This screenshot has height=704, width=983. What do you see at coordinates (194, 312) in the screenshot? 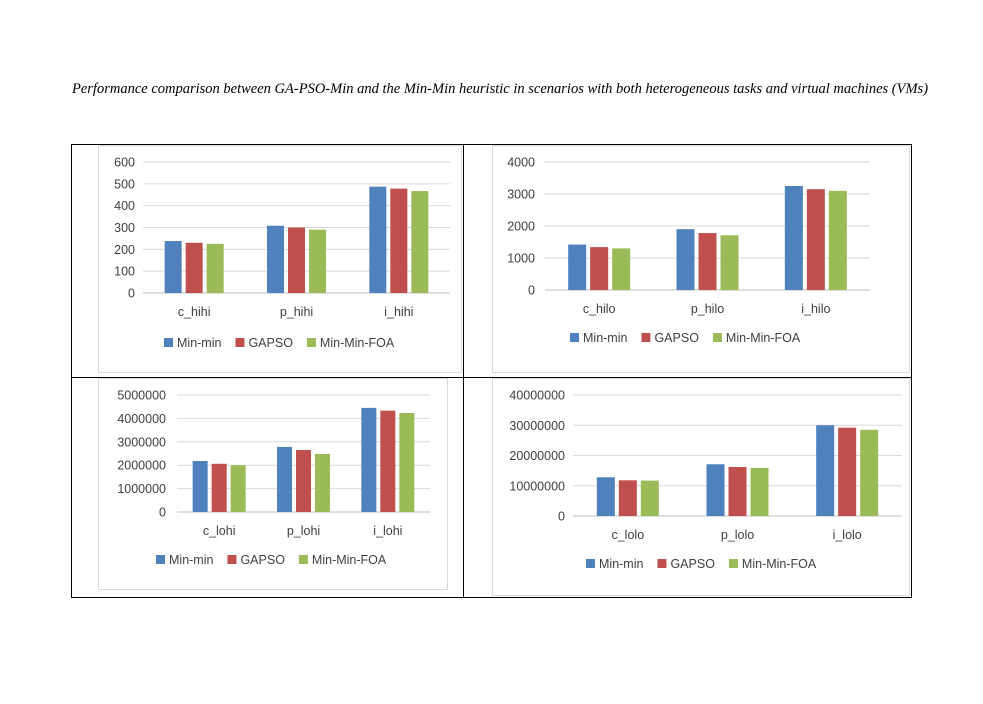
I see `x-category-label: c_hihi` at bounding box center [194, 312].